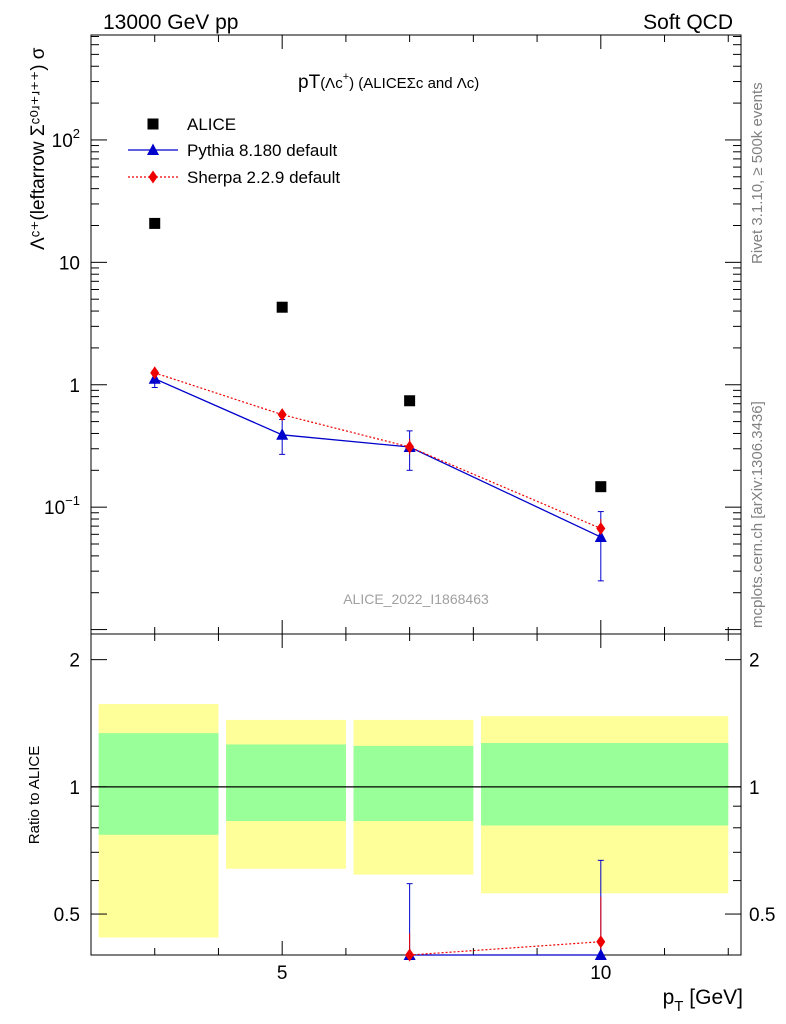  I want to click on x-tick-label: 10, so click(600, 973).